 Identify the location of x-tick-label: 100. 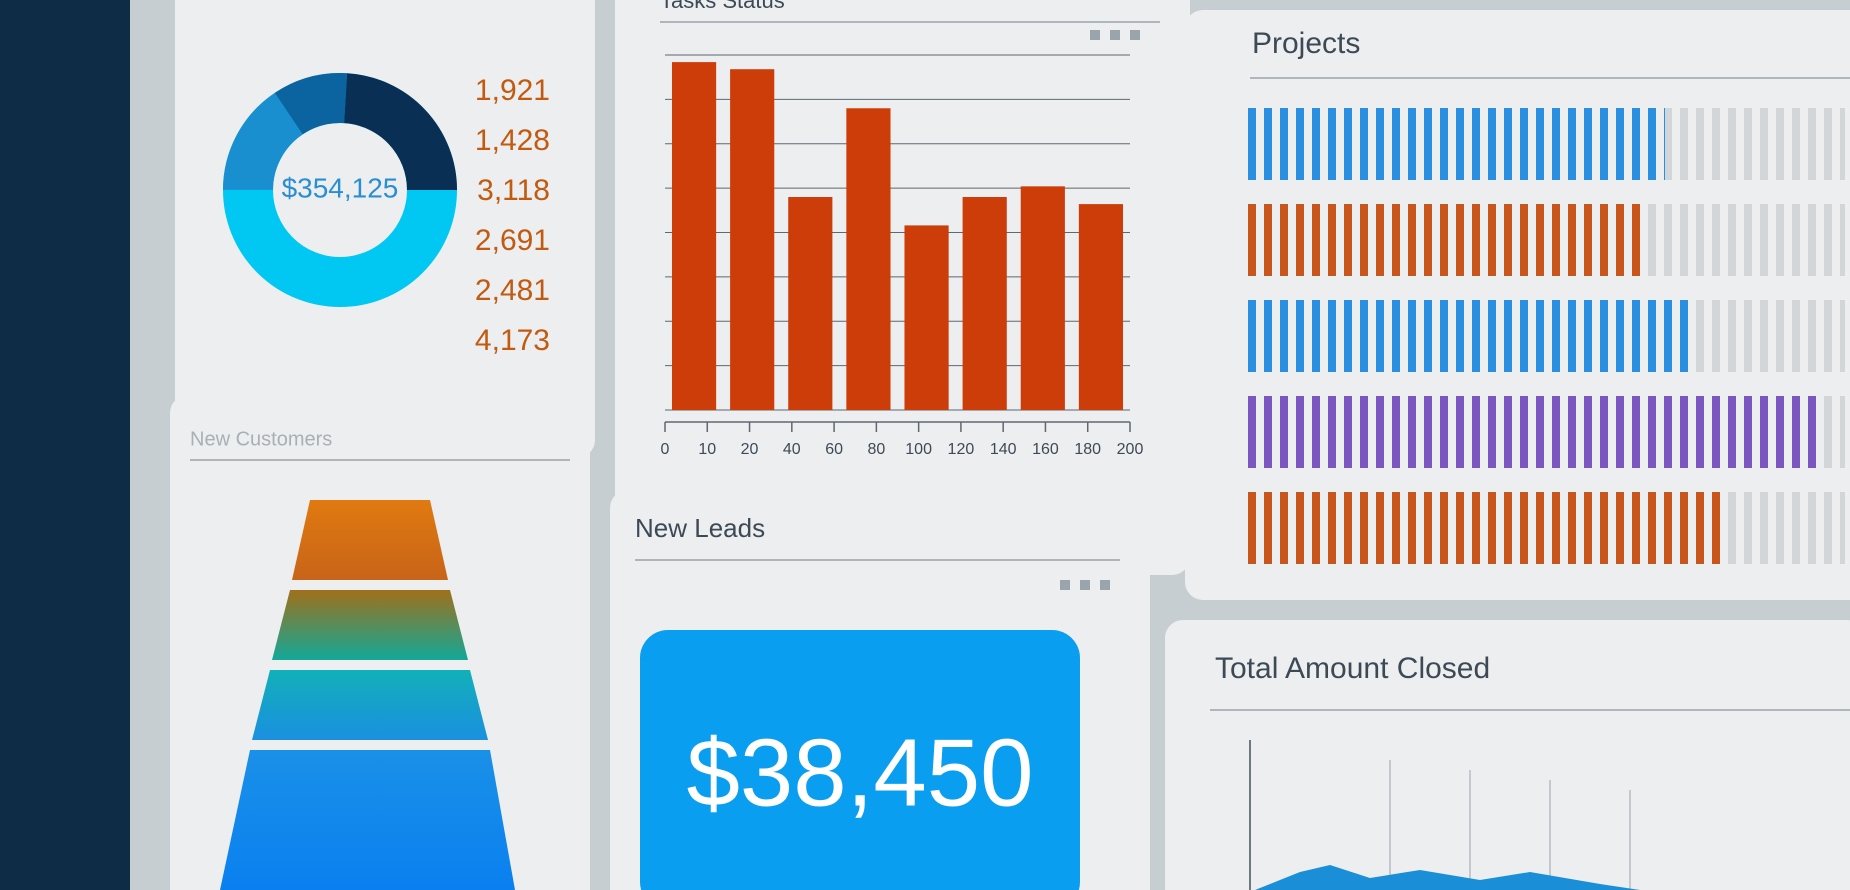
(918, 449).